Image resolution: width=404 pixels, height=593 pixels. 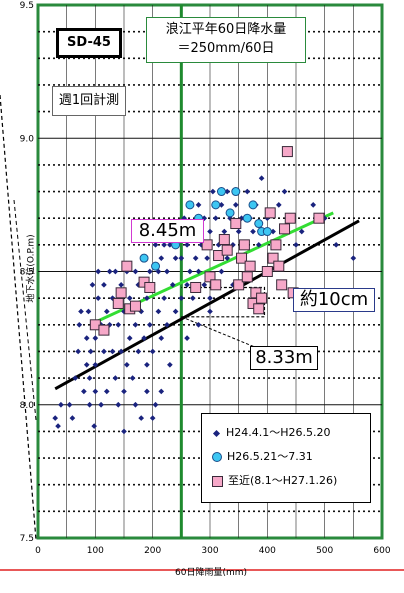 I want to click on station-label: SD-45, so click(x=89, y=43).